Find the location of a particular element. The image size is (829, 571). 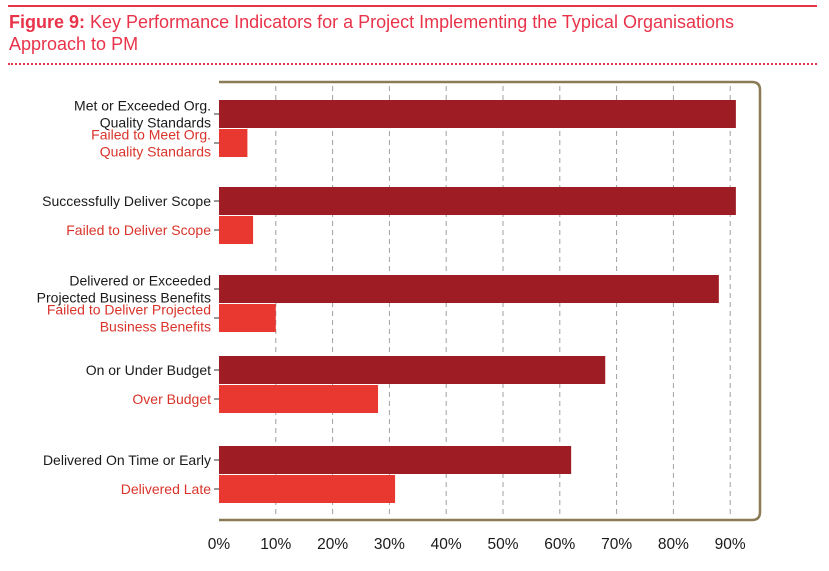

category-label-4: Failed to Deliver Scope is located at coordinates (138, 230).